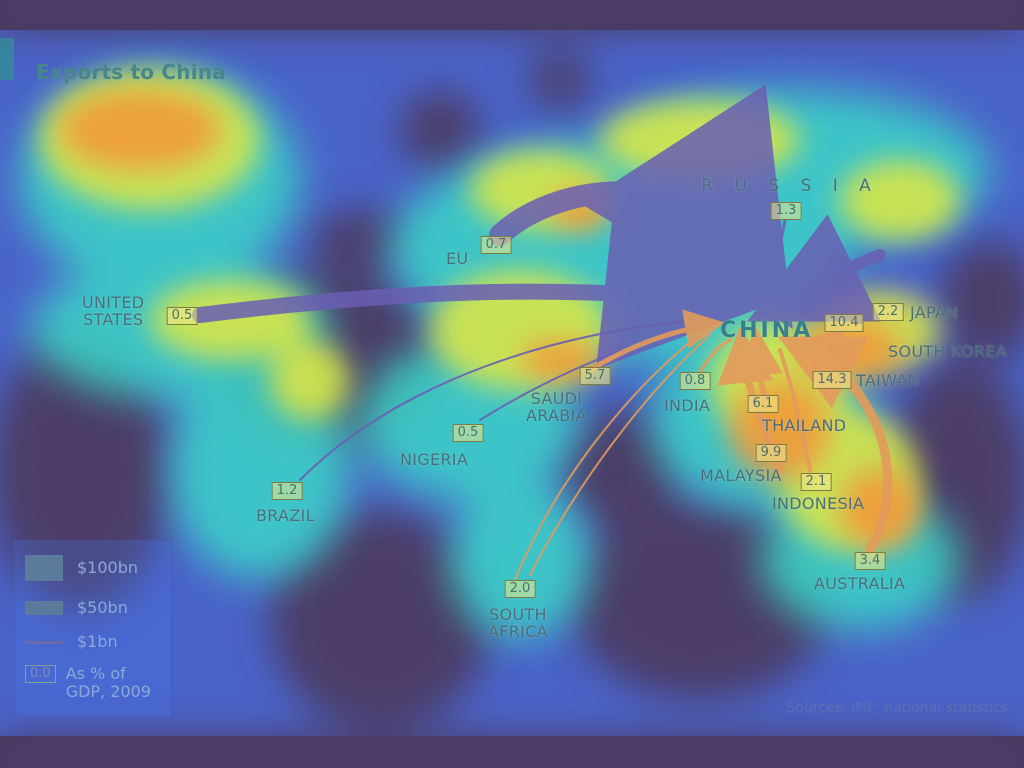 This screenshot has width=1024, height=768. What do you see at coordinates (131, 72) in the screenshot?
I see `map-title: Exports to China` at bounding box center [131, 72].